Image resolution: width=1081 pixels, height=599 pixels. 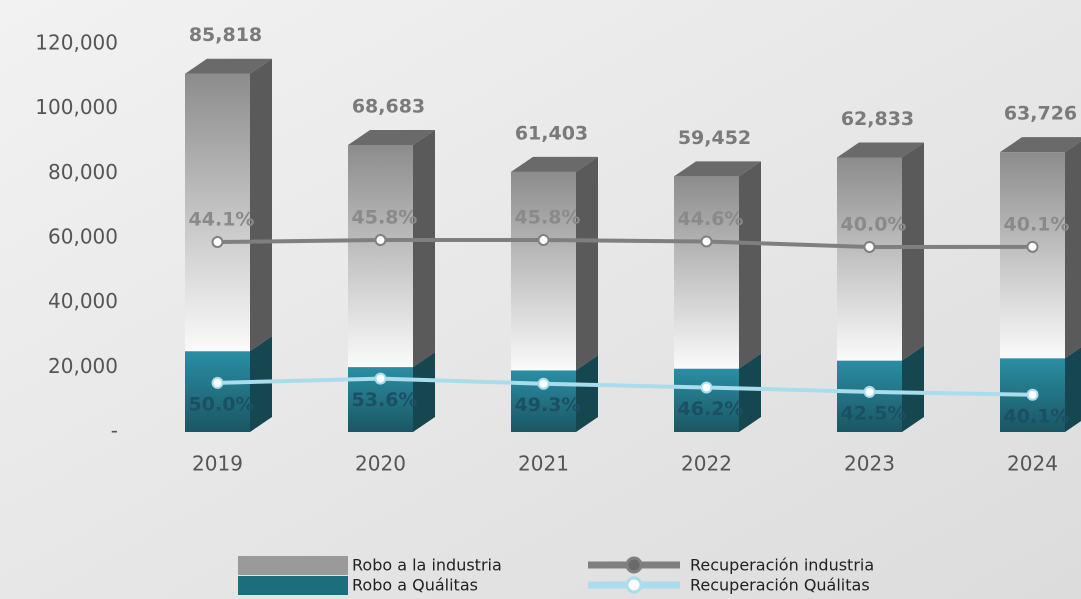 What do you see at coordinates (427, 565) in the screenshot?
I see `legend-label: Robo a la industria` at bounding box center [427, 565].